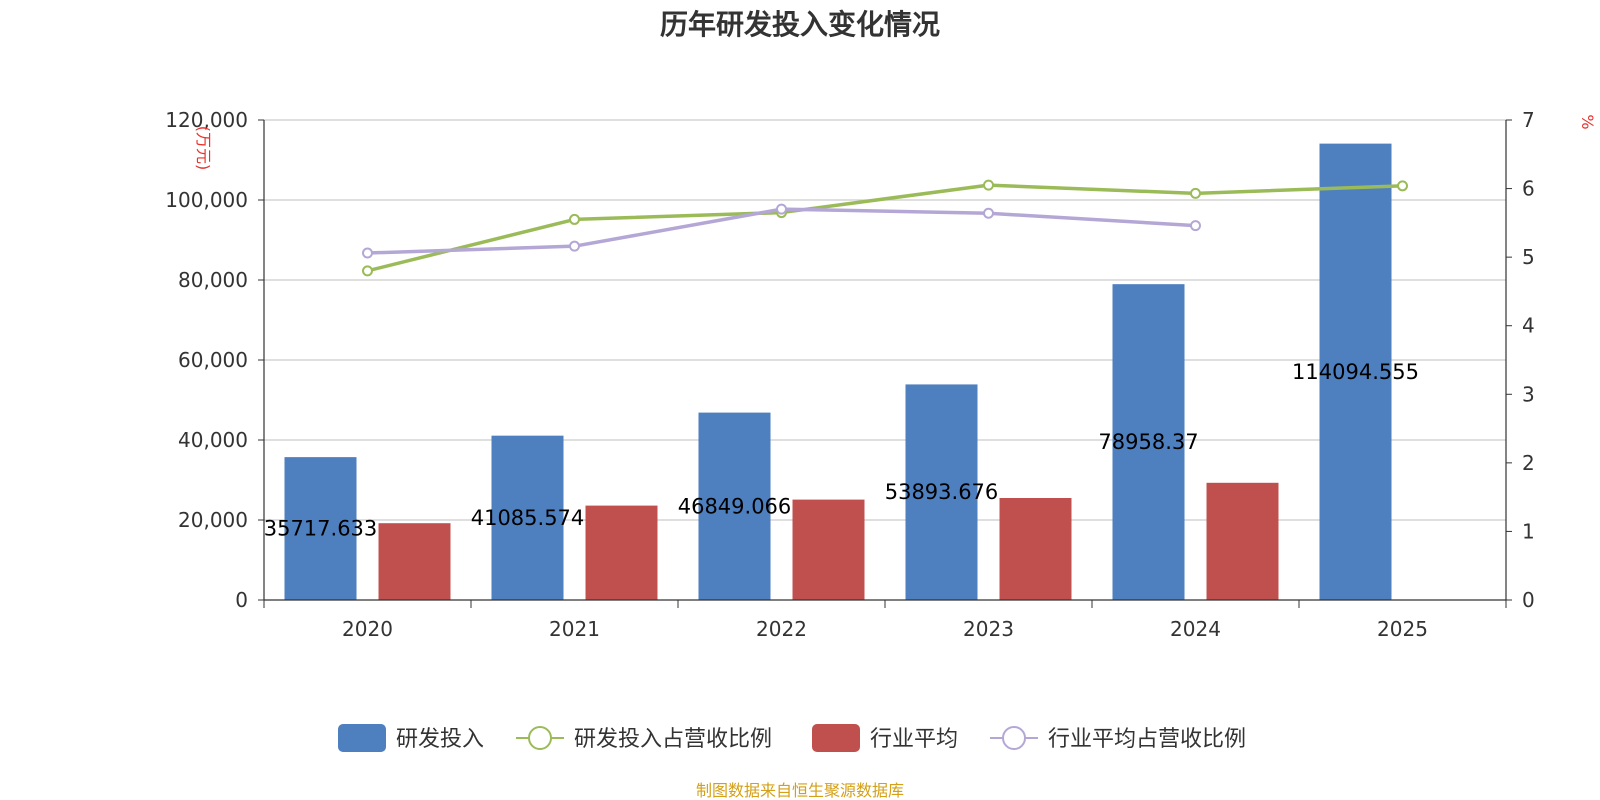 This screenshot has height=800, width=1600. What do you see at coordinates (792, 738) in the screenshot?
I see `legend: 研发投入 研发投入占营收比例 行业平均 行业平均占营收比例` at bounding box center [792, 738].